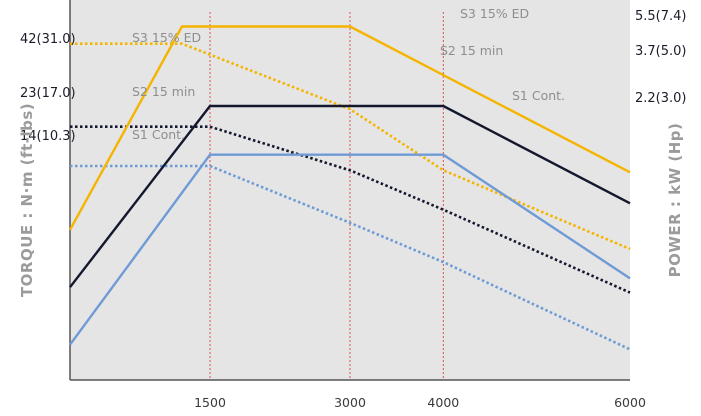 The image size is (701, 416). What do you see at coordinates (163, 91) in the screenshot?
I see `torque-series-label-s2: S2 15 min` at bounding box center [163, 91].